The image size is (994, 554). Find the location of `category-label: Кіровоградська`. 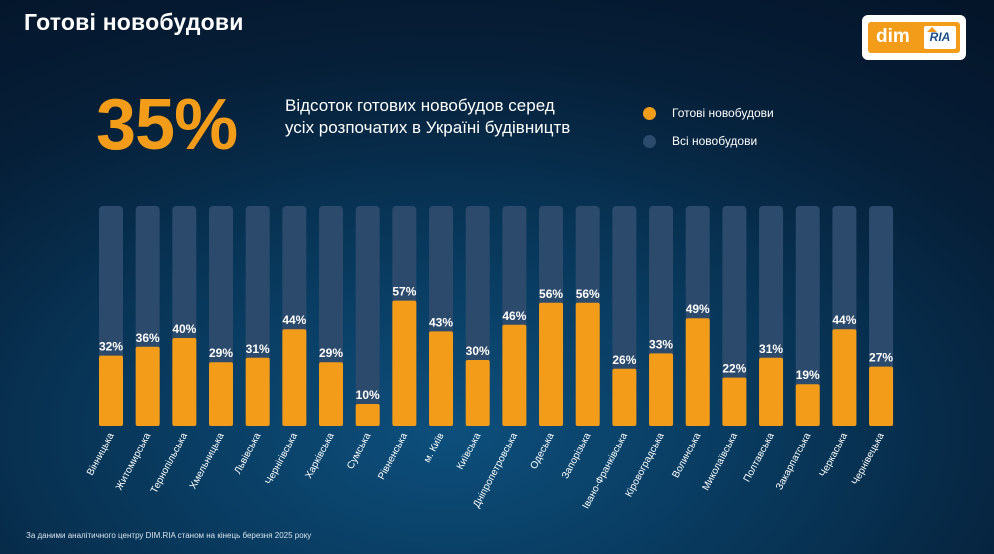

category-label: Кіровоградська is located at coordinates (645, 465).